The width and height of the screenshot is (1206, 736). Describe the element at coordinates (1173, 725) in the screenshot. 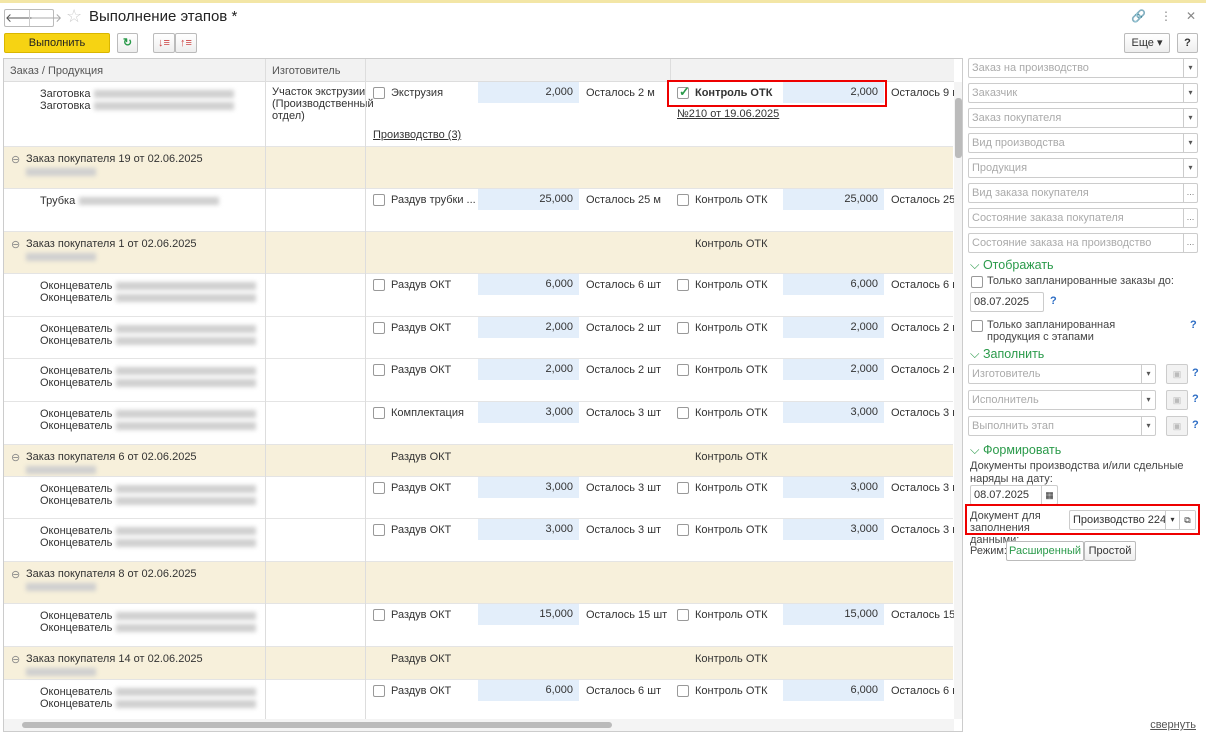

I see `collapse-link: свернуть` at that location.